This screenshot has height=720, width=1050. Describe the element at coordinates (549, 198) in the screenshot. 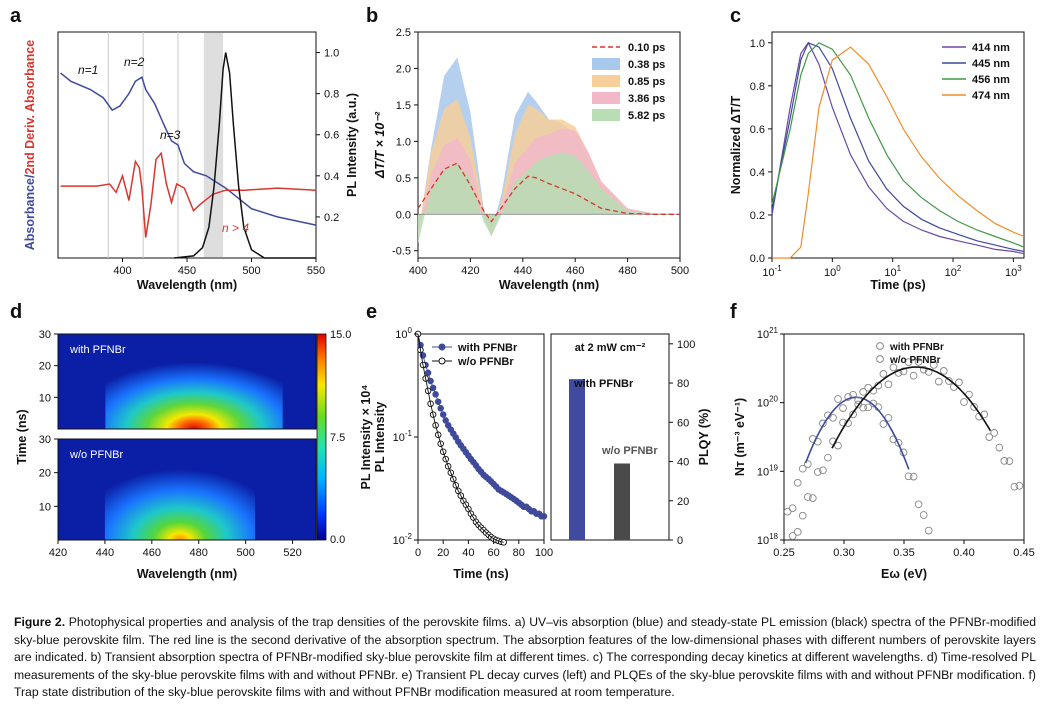

I see `area-5.82ps` at that location.